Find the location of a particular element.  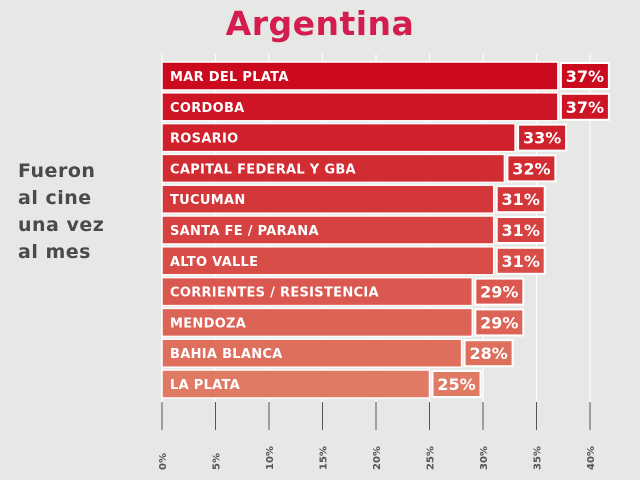

x-tick-label: 25% is located at coordinates (431, 458).